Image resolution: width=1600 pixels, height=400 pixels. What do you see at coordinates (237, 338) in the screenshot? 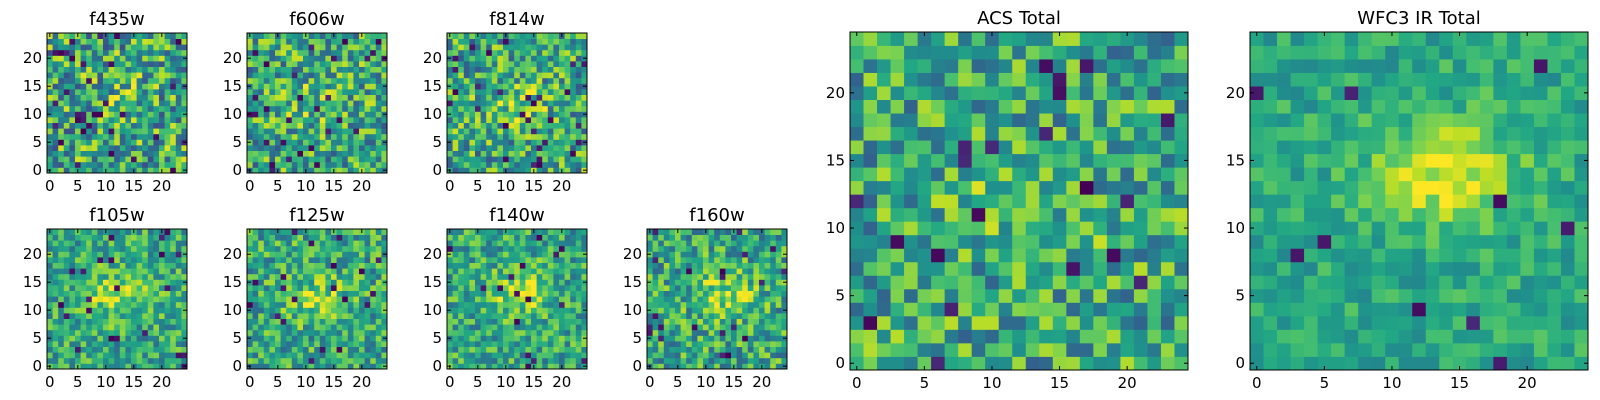
I see `y-tick-label: 5` at bounding box center [237, 338].